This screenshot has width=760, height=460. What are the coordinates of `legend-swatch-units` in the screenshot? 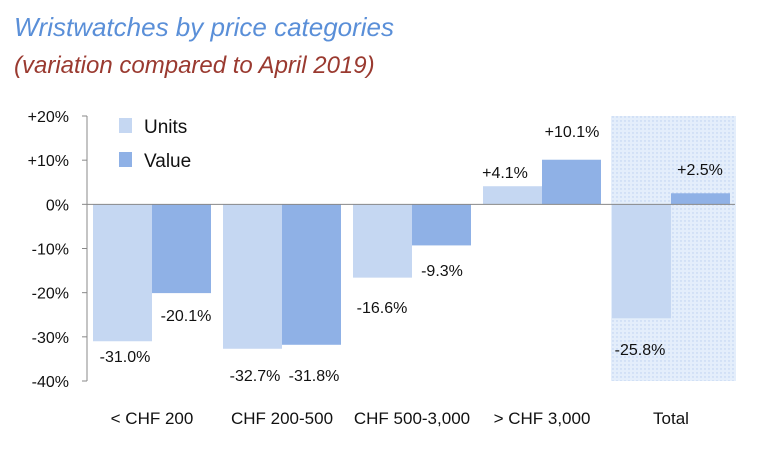 It's located at (125, 125).